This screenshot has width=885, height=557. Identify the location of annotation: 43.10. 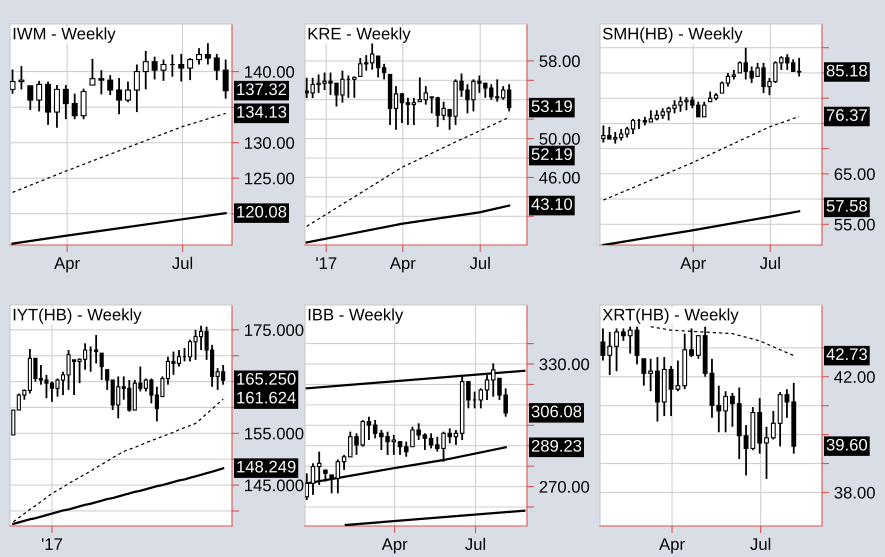
(551, 204).